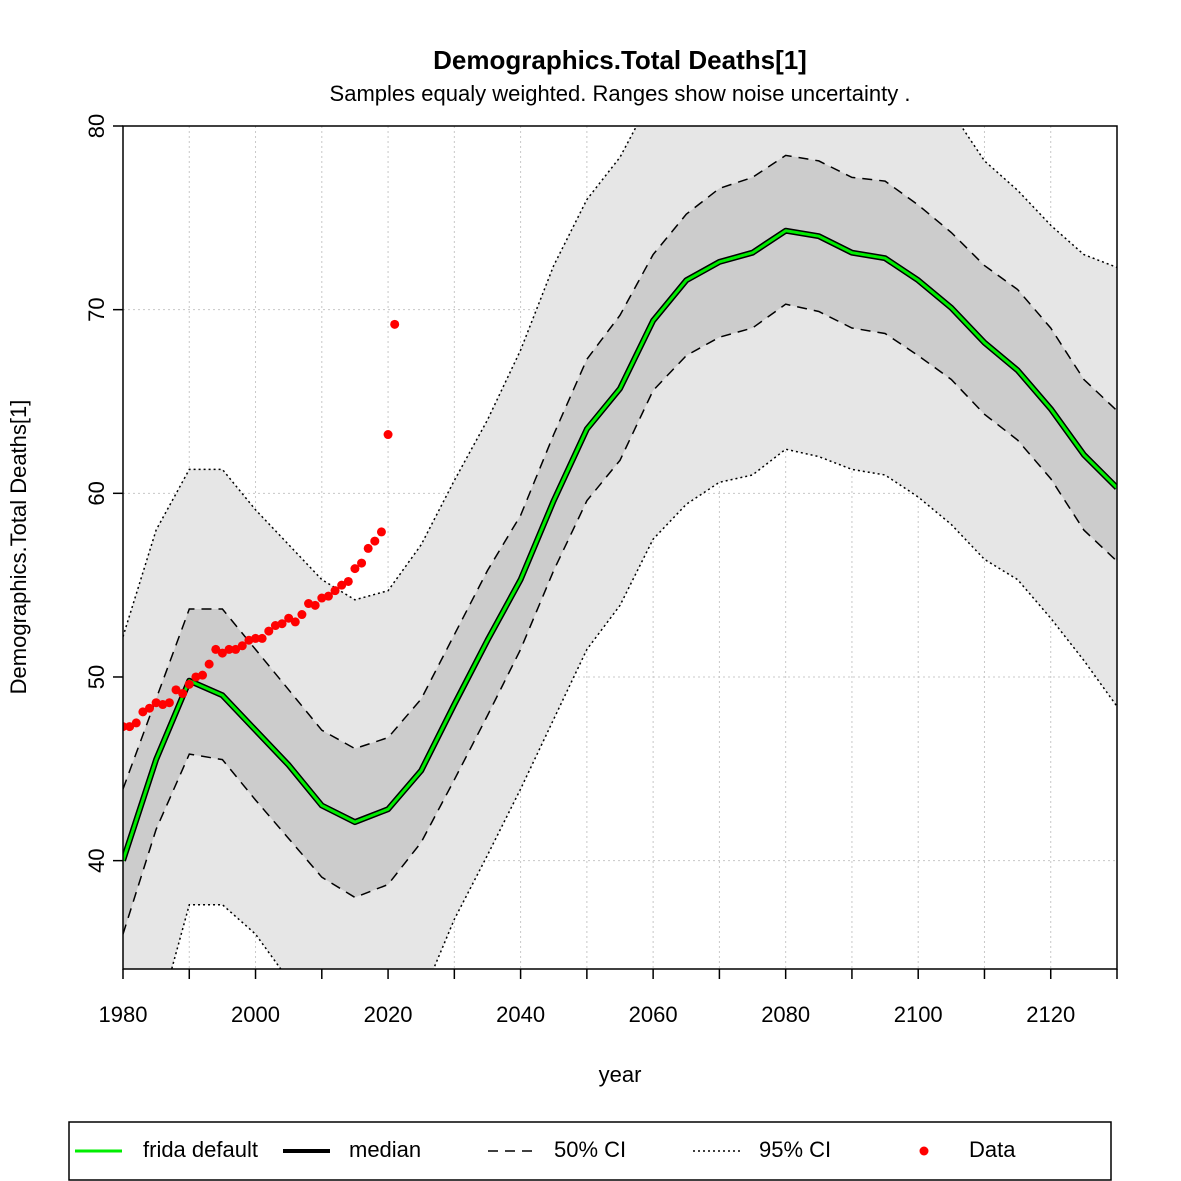 This screenshot has height=1181, width=1181. What do you see at coordinates (785, 1014) in the screenshot?
I see `x-tick-label: 2080` at bounding box center [785, 1014].